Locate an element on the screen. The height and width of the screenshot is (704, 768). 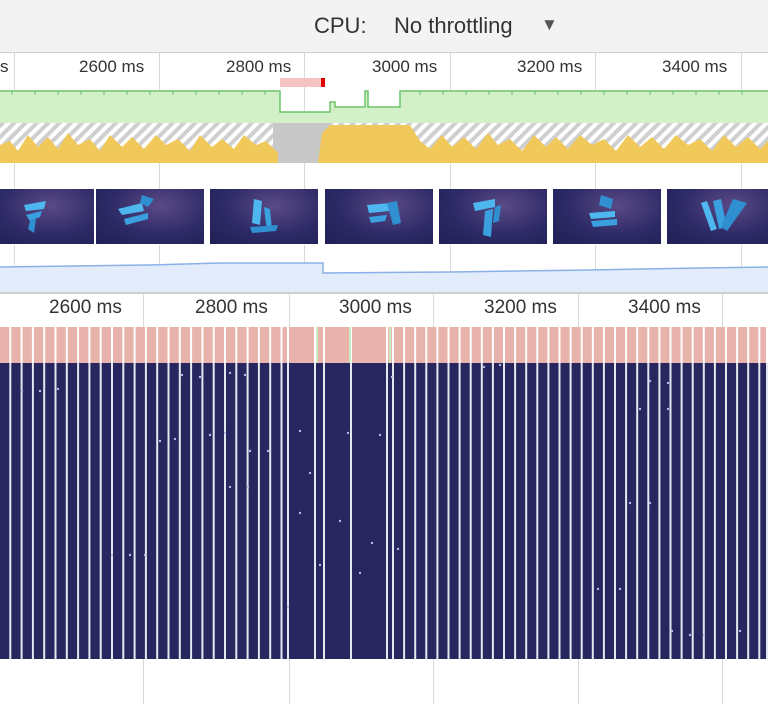
cpu-throttling-select: No throttling is located at coordinates (453, 25).